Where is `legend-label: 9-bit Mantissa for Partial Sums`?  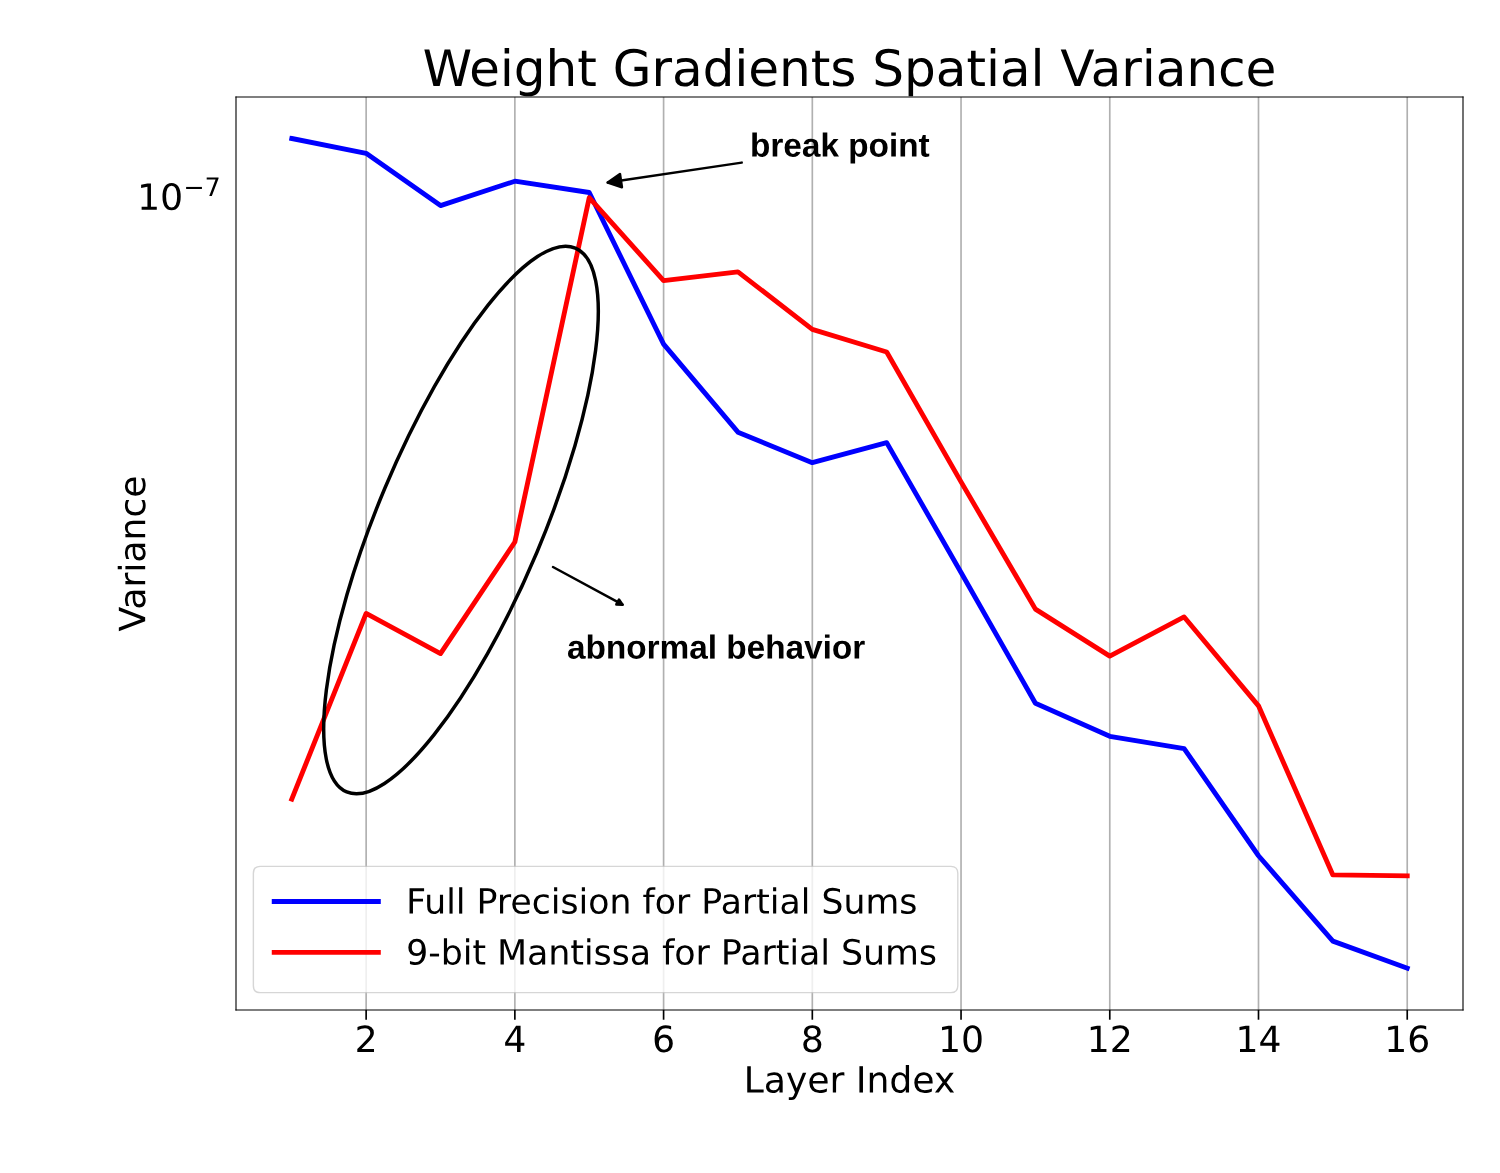 legend-label: 9-bit Mantissa for Partial Sums is located at coordinates (672, 952).